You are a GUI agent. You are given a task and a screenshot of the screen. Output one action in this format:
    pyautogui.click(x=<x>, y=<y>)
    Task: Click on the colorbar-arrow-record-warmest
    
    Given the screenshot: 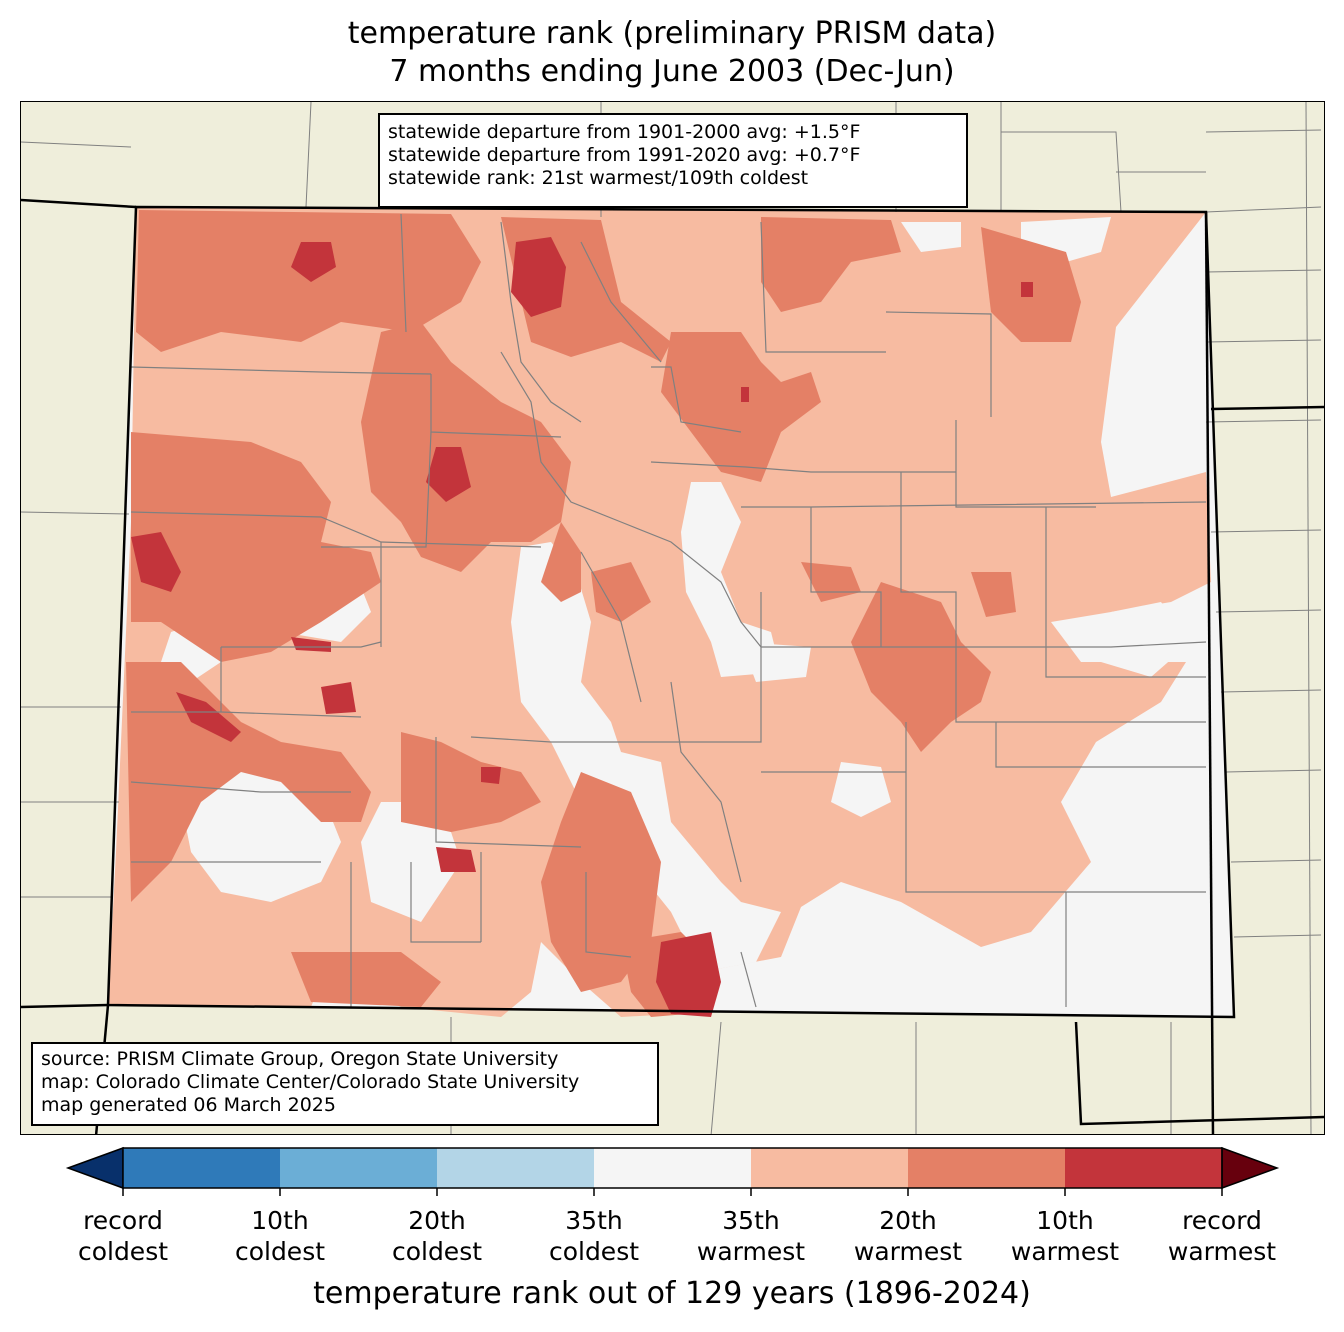 What is the action you would take?
    pyautogui.click(x=1250, y=1168)
    